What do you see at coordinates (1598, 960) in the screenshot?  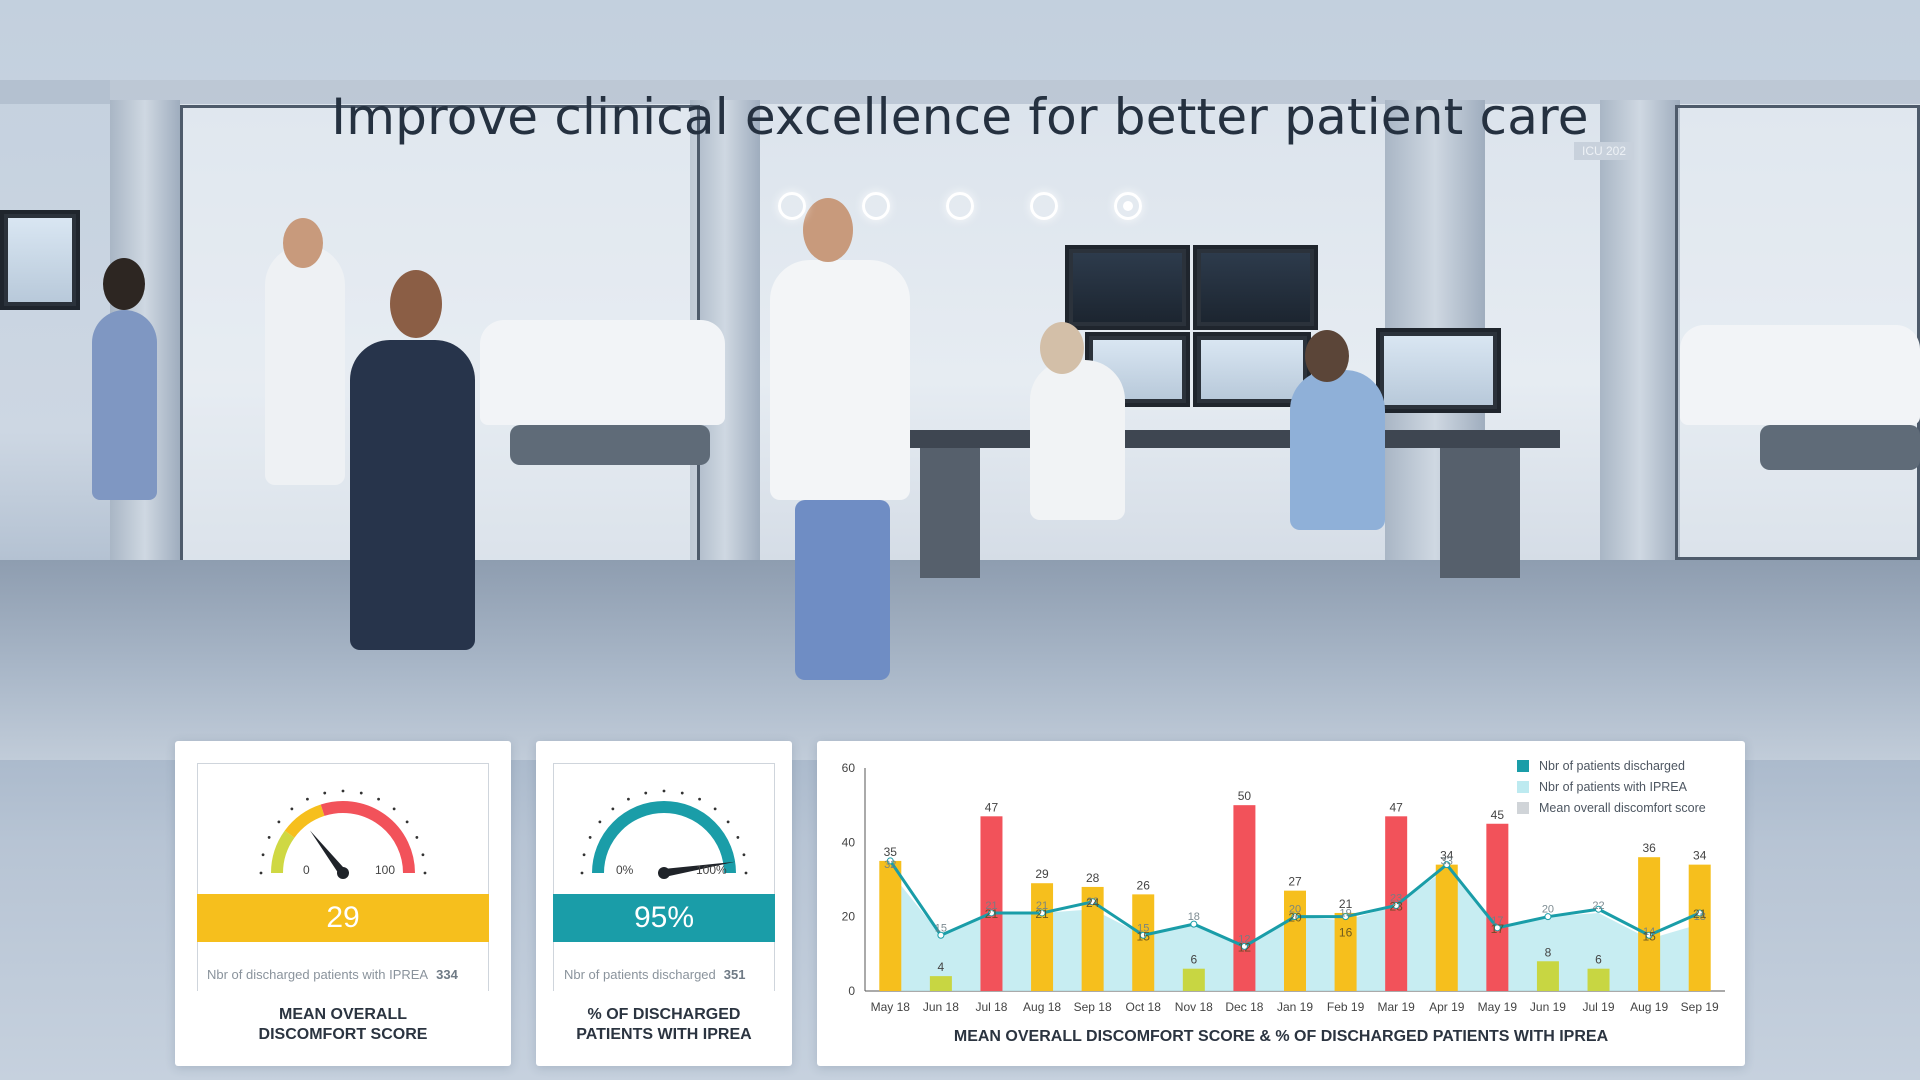 I see `bar-value-label: 6` at bounding box center [1598, 960].